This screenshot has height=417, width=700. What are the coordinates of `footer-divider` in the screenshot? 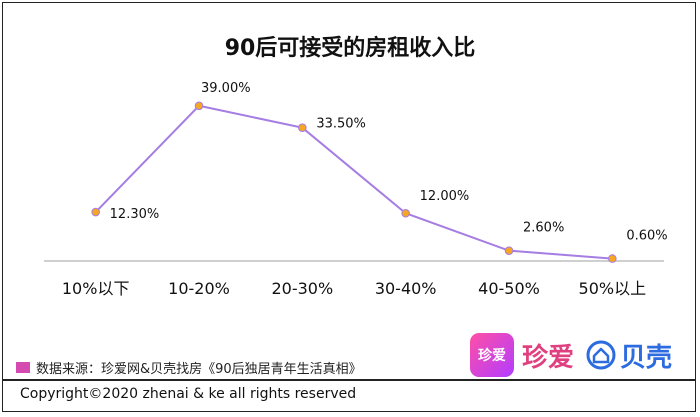 It's located at (349, 380).